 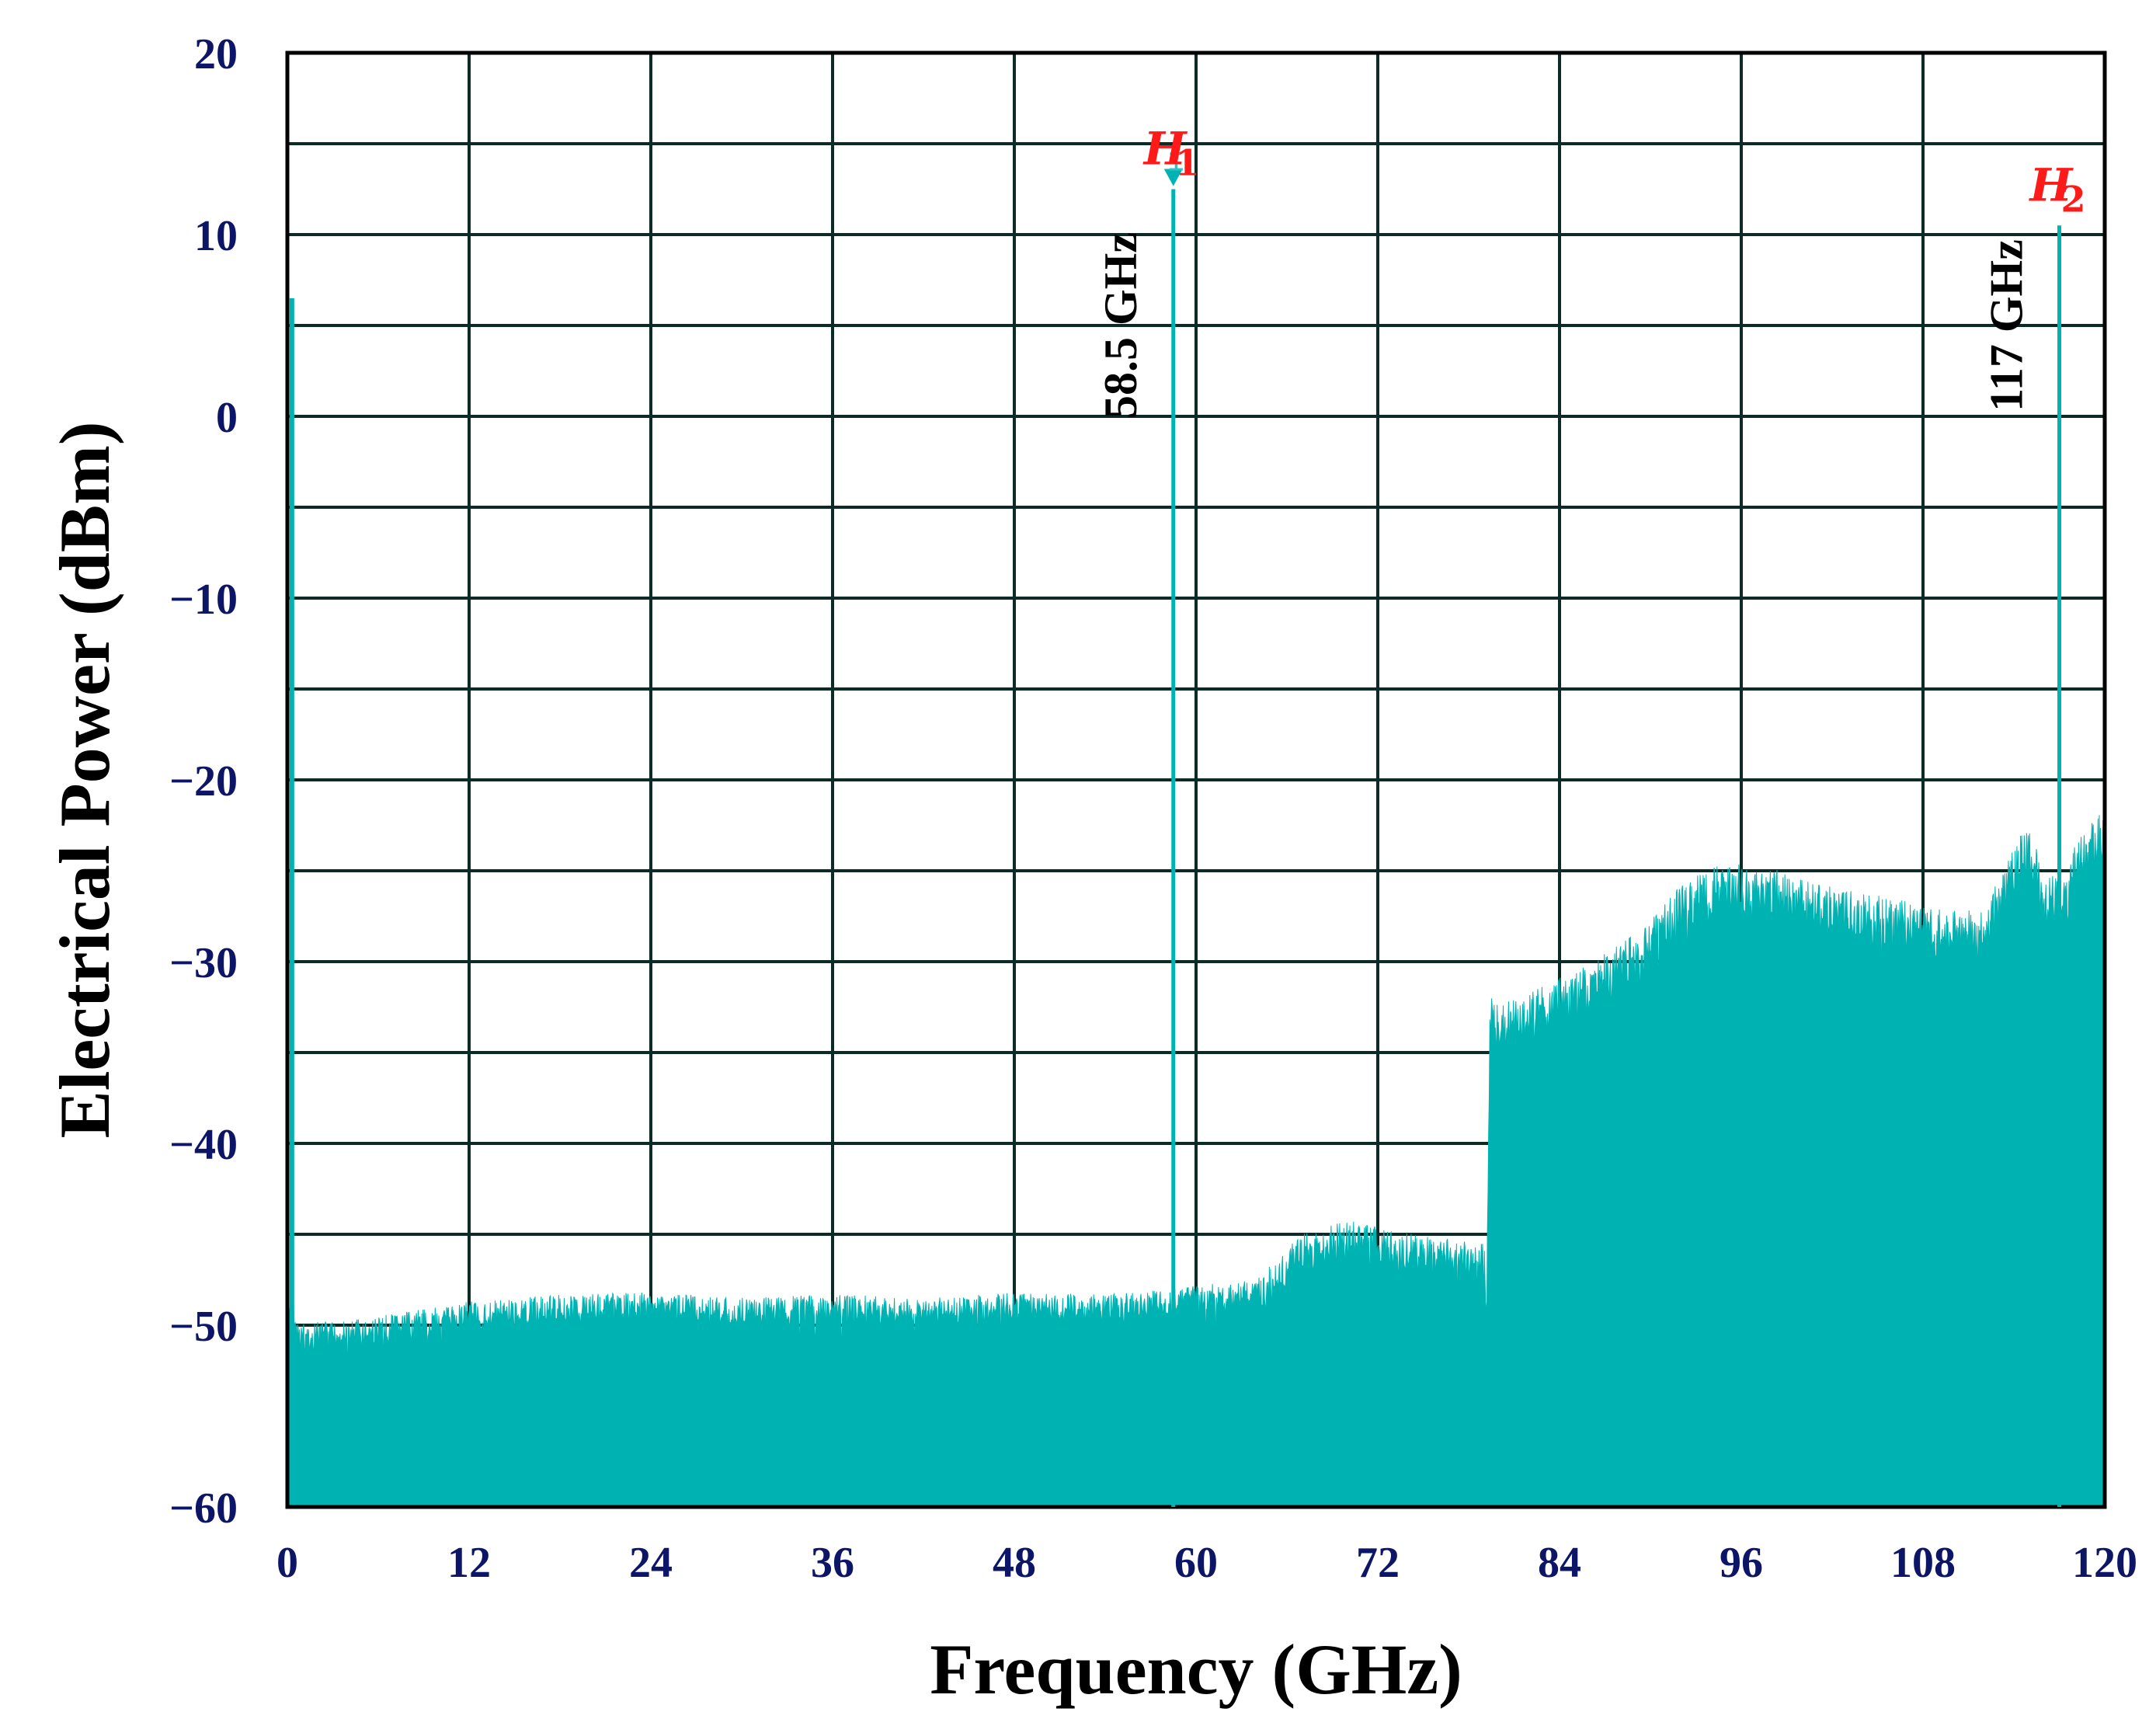 I want to click on x-tick-label: 24, so click(x=651, y=1563).